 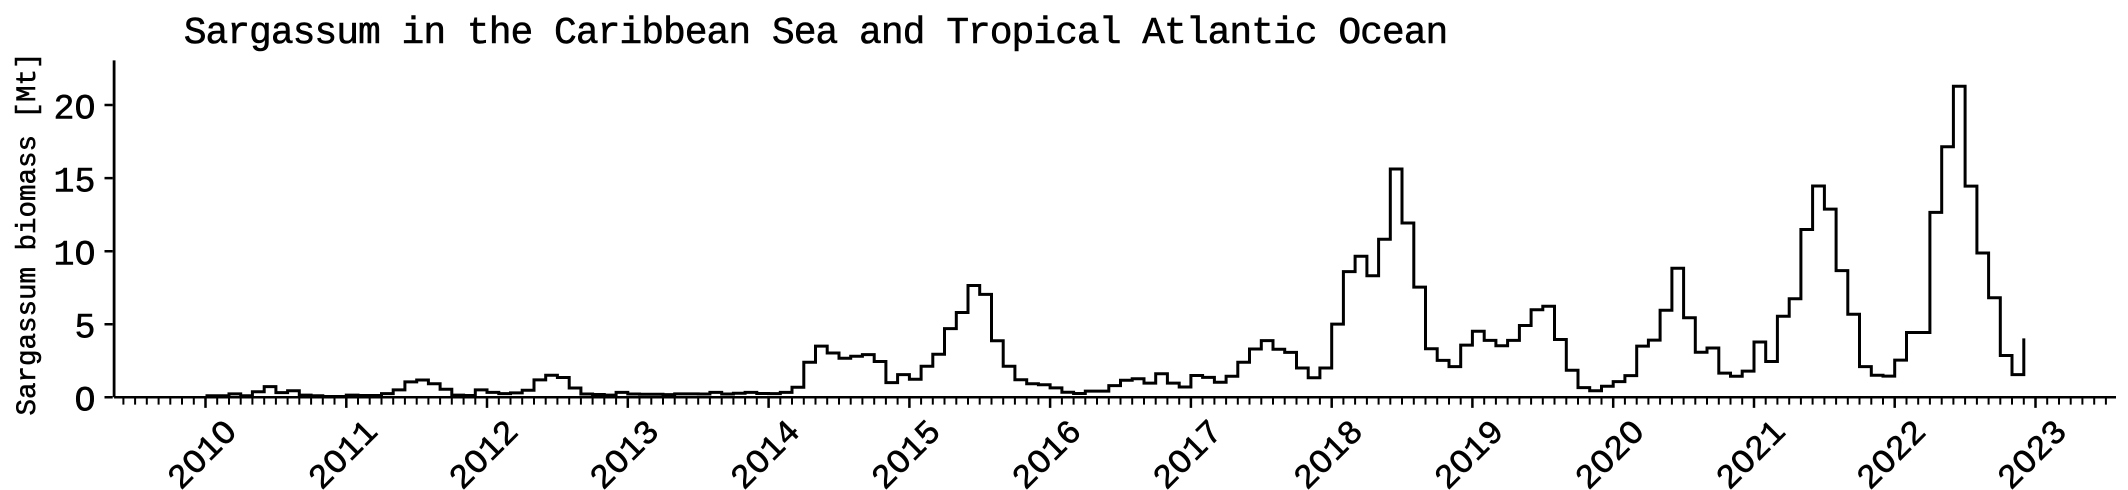 What do you see at coordinates (74, 256) in the screenshot?
I see `svg-text: 1O` at bounding box center [74, 256].